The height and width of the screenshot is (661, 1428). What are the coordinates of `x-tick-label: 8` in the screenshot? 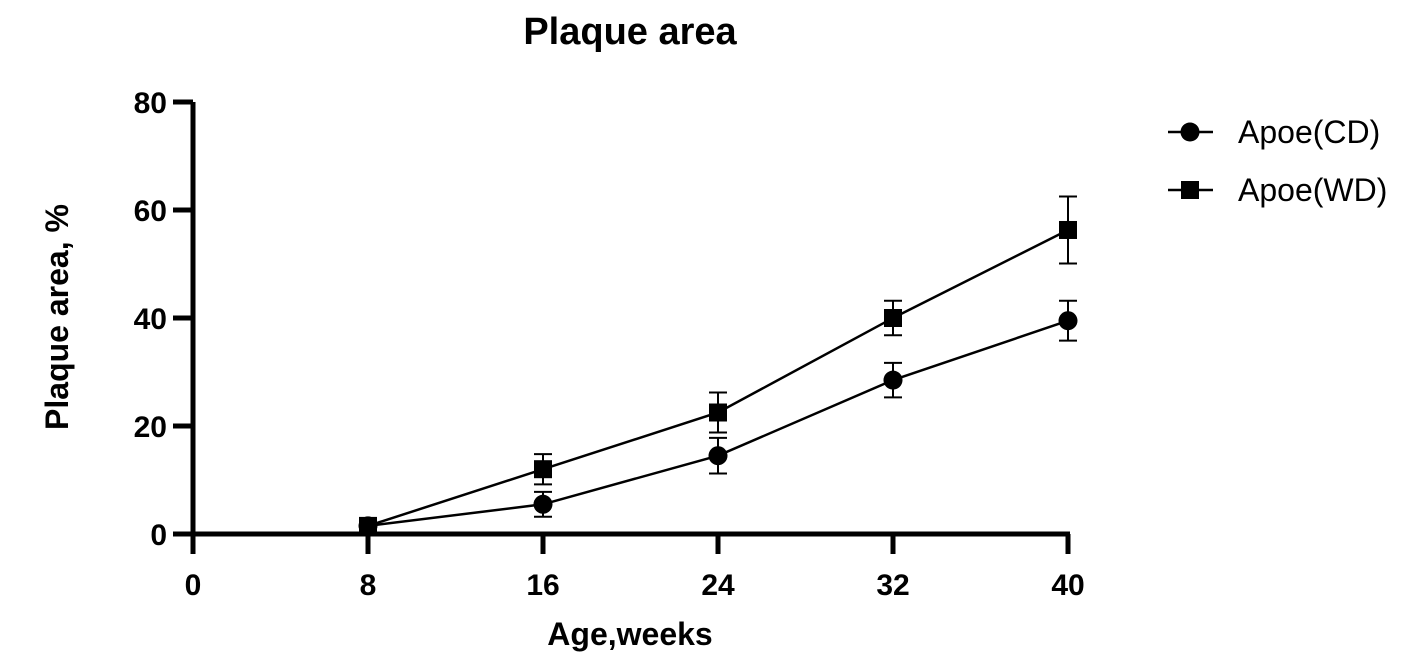 It's located at (368, 585).